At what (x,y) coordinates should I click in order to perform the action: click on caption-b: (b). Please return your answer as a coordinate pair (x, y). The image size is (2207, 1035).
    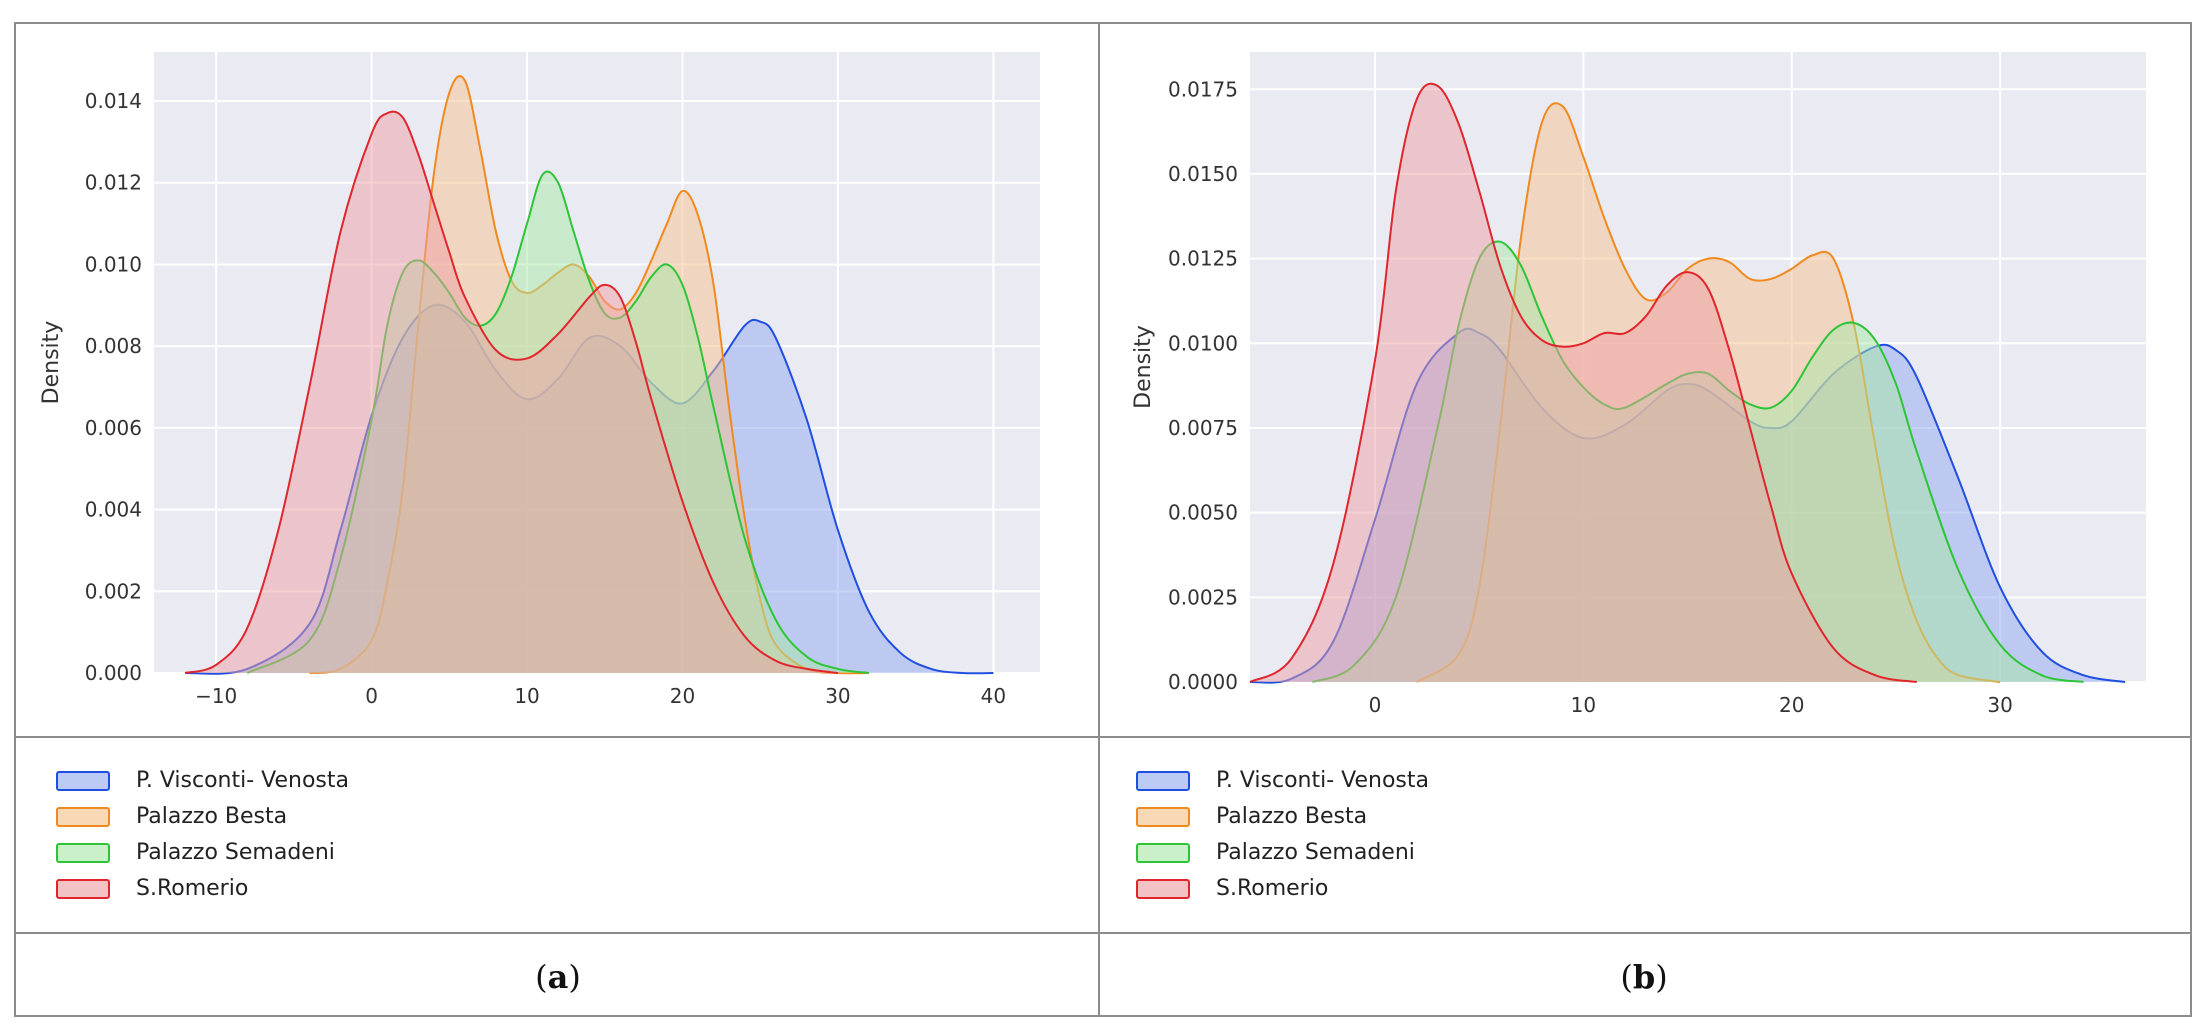
    Looking at the image, I should click on (1644, 977).